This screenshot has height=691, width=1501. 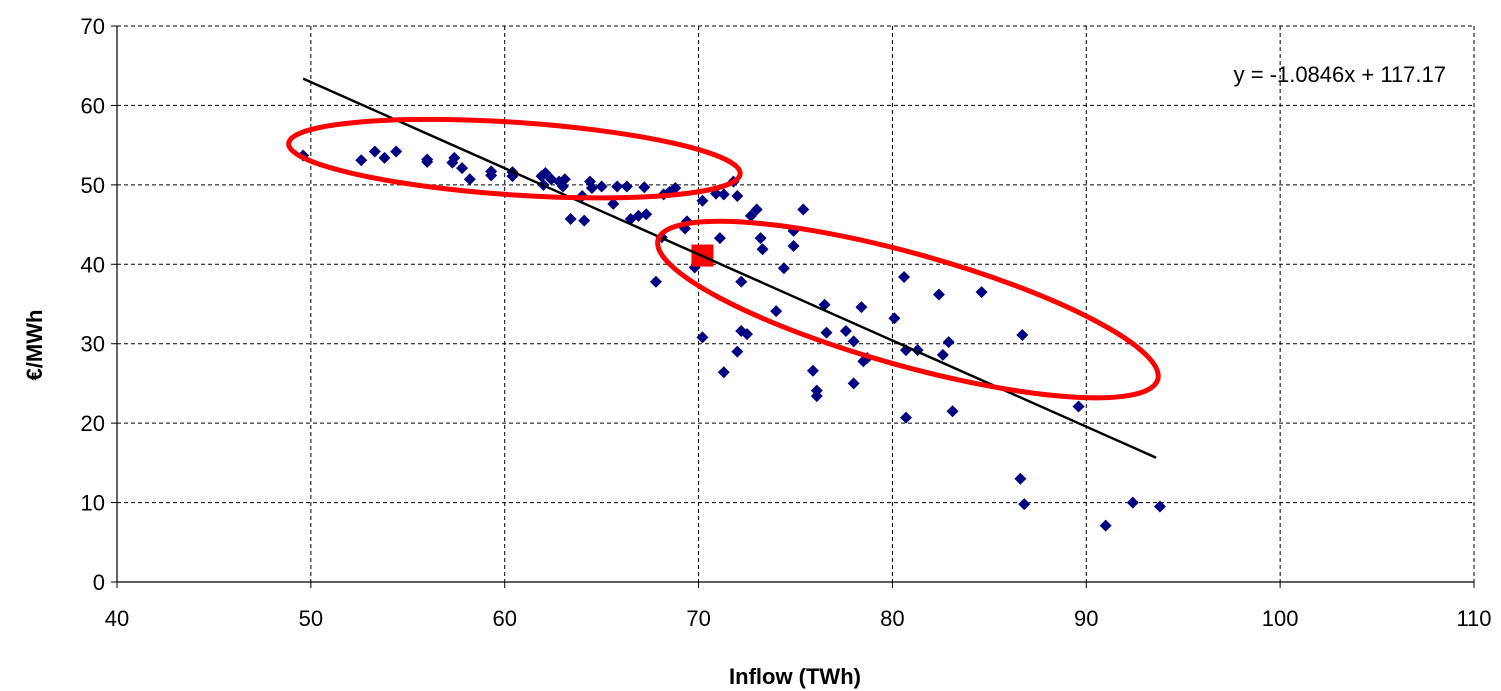 What do you see at coordinates (892, 618) in the screenshot?
I see `x-tick-label: 80` at bounding box center [892, 618].